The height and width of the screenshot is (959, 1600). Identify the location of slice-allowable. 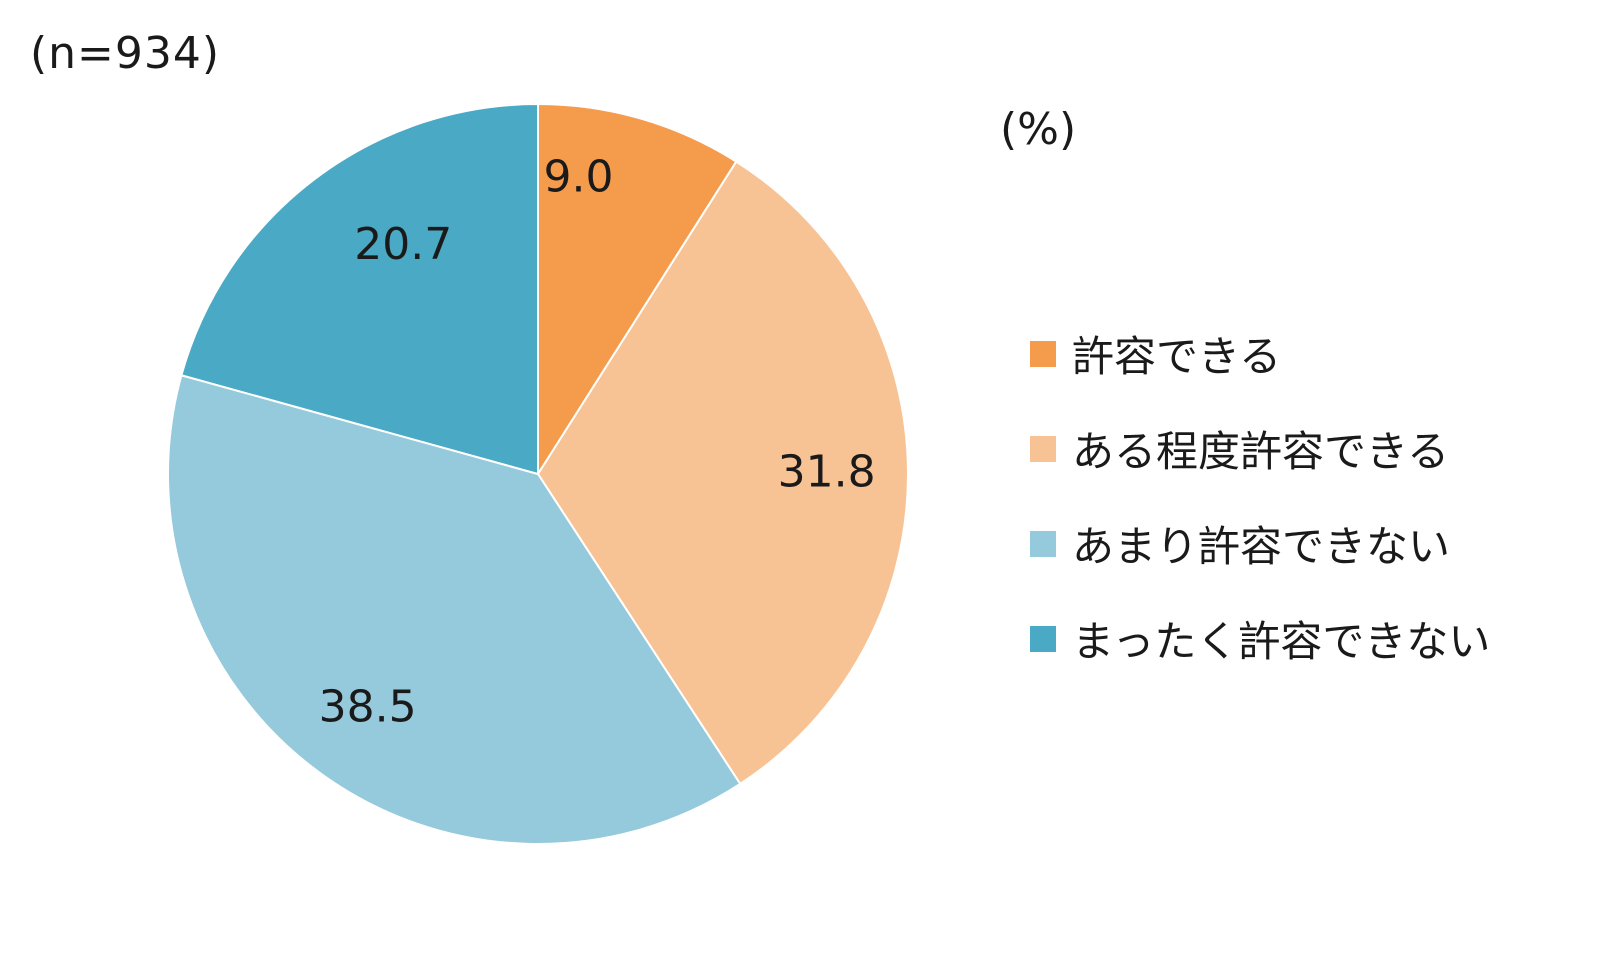
(637, 290).